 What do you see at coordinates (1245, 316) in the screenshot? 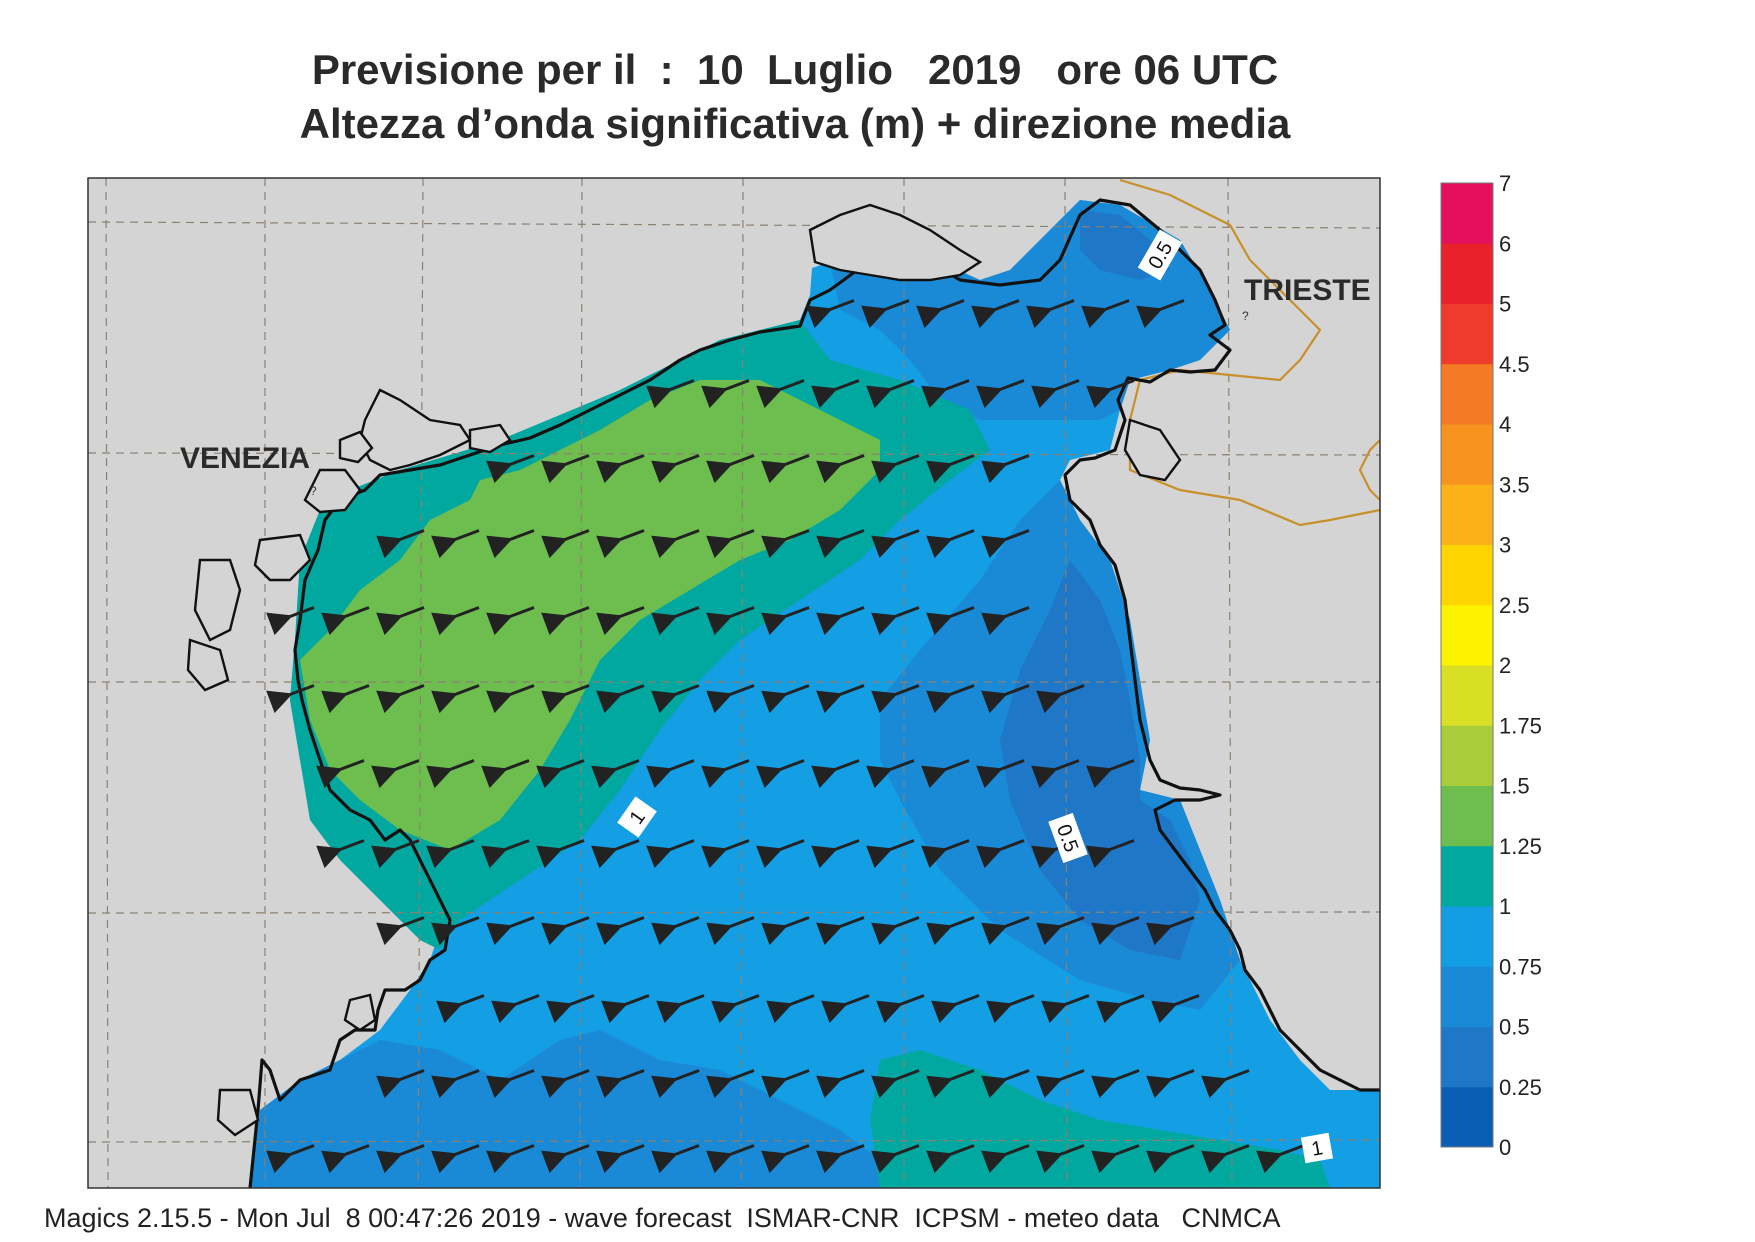
I see `city-marker-trieste: ?` at bounding box center [1245, 316].